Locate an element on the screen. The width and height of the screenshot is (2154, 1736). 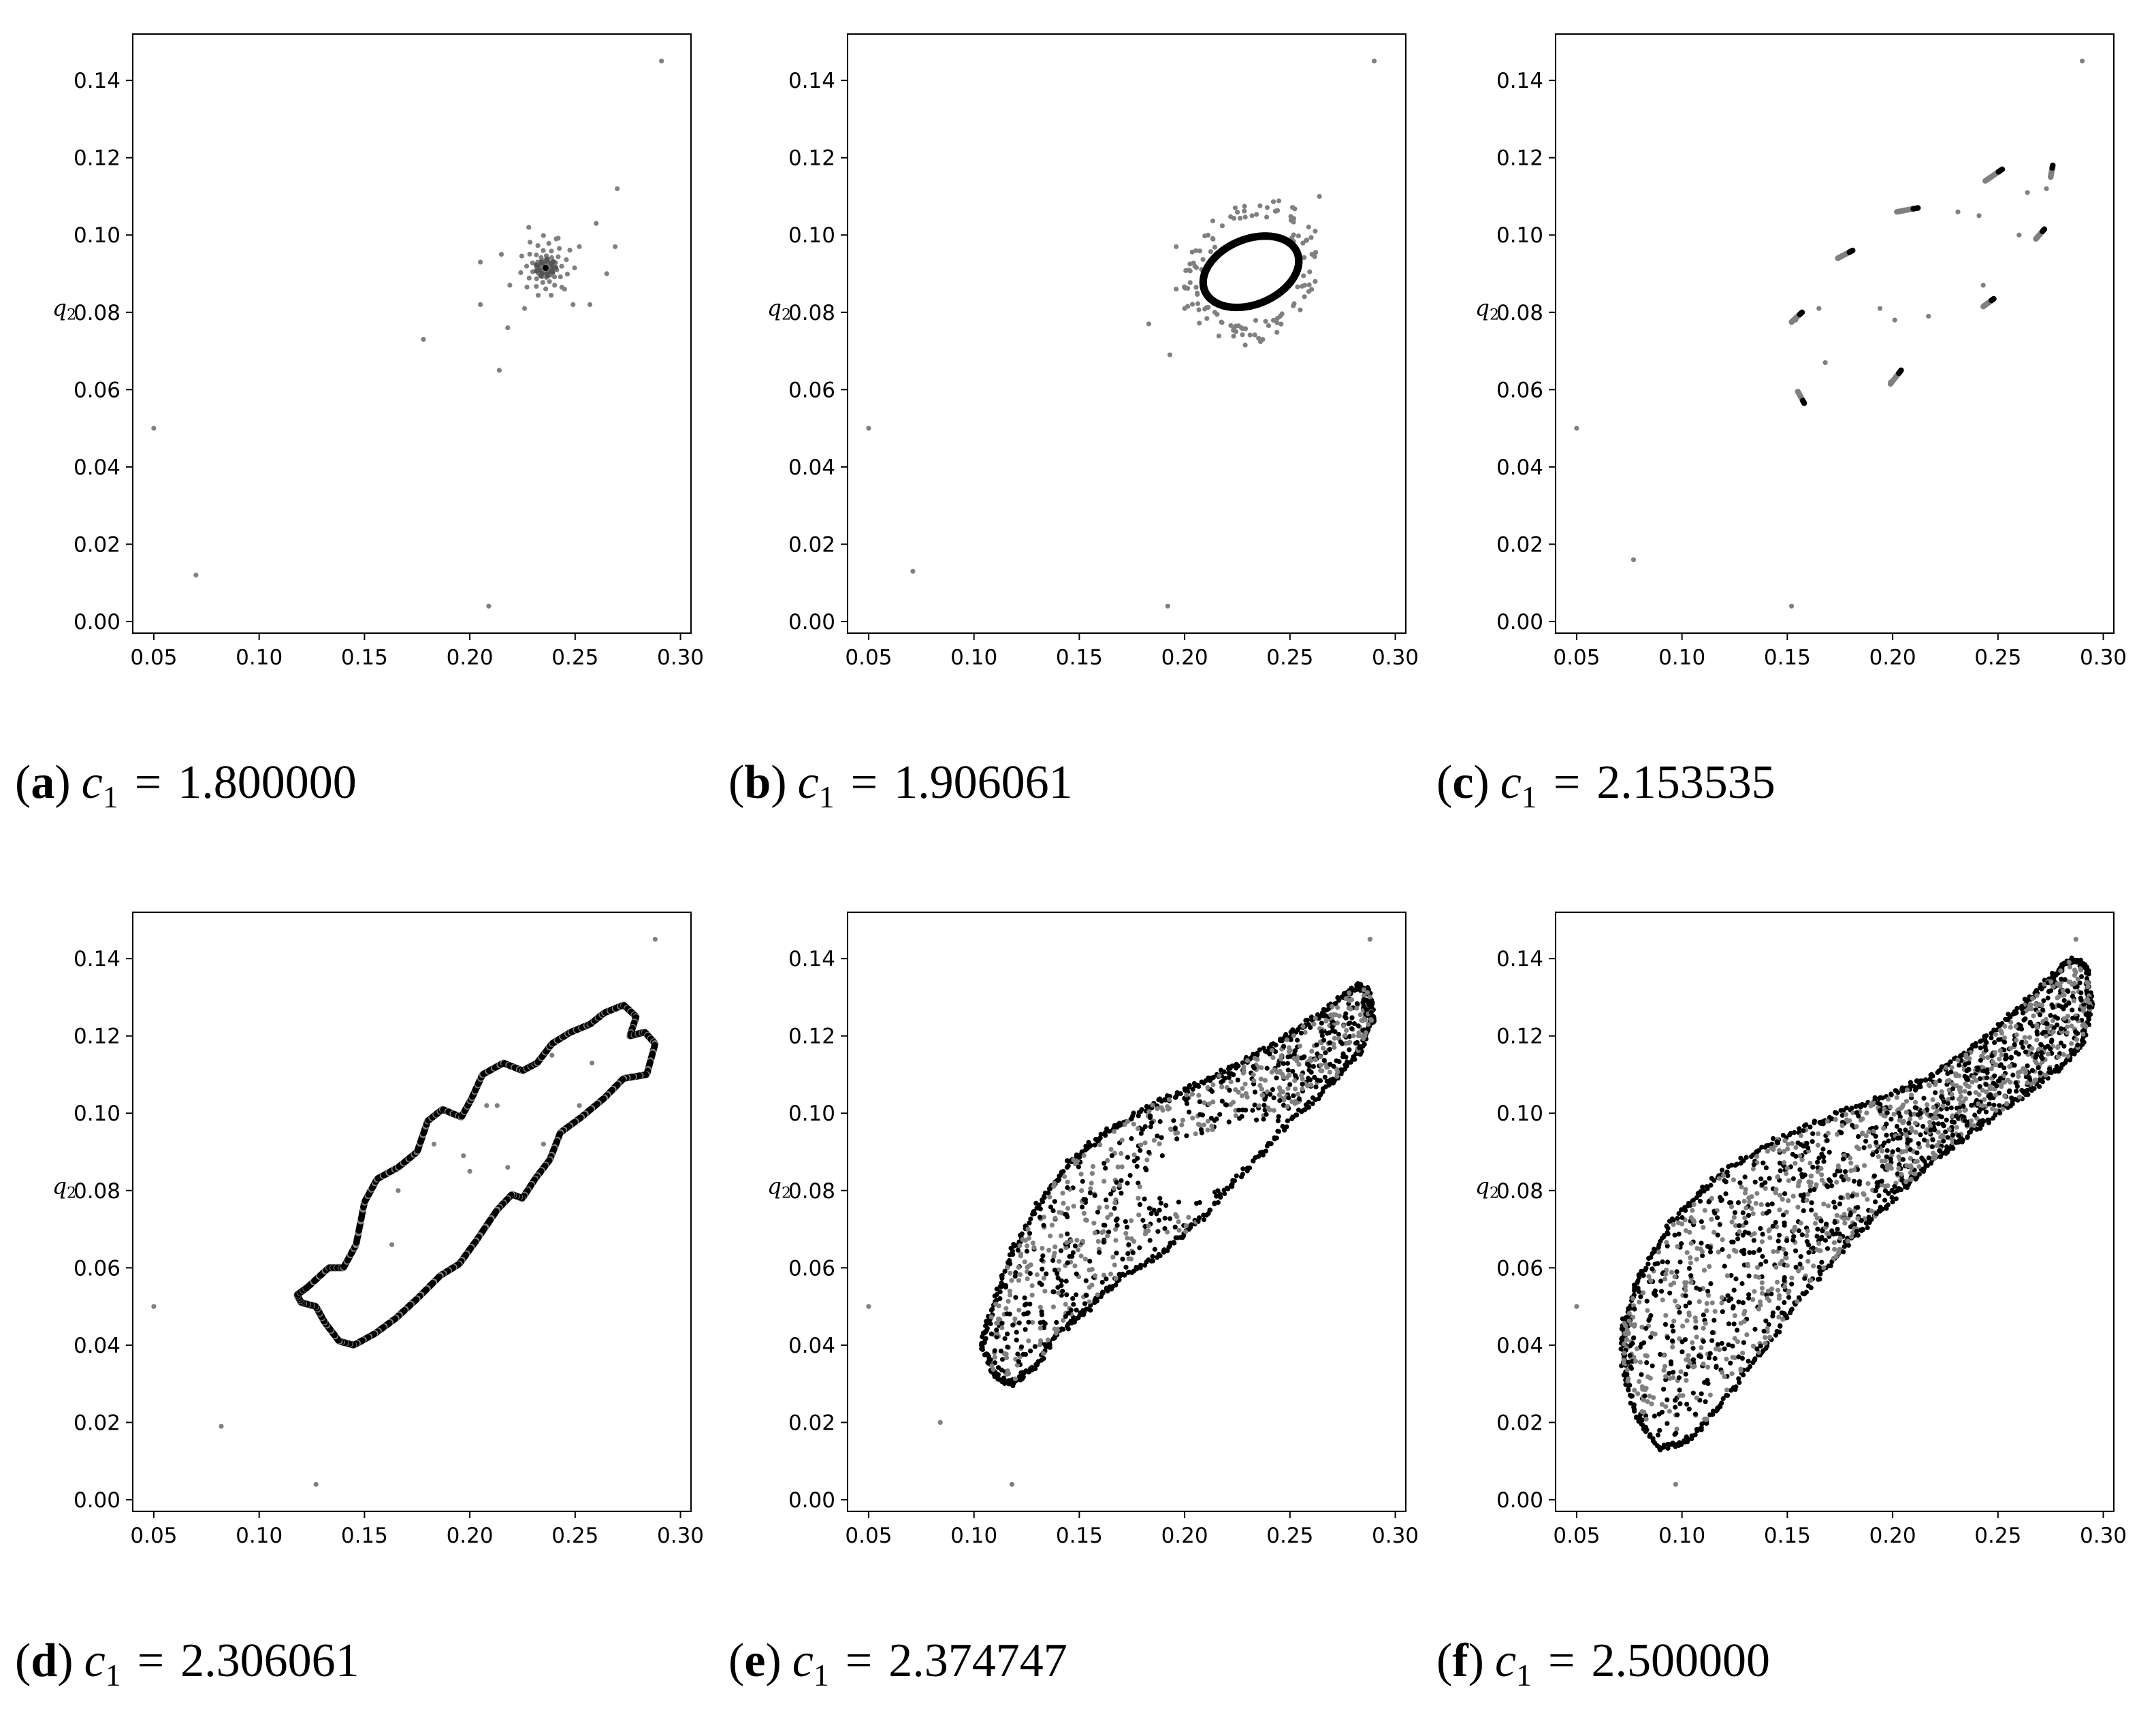
y-tick-label: 0.06 is located at coordinates (811, 390).